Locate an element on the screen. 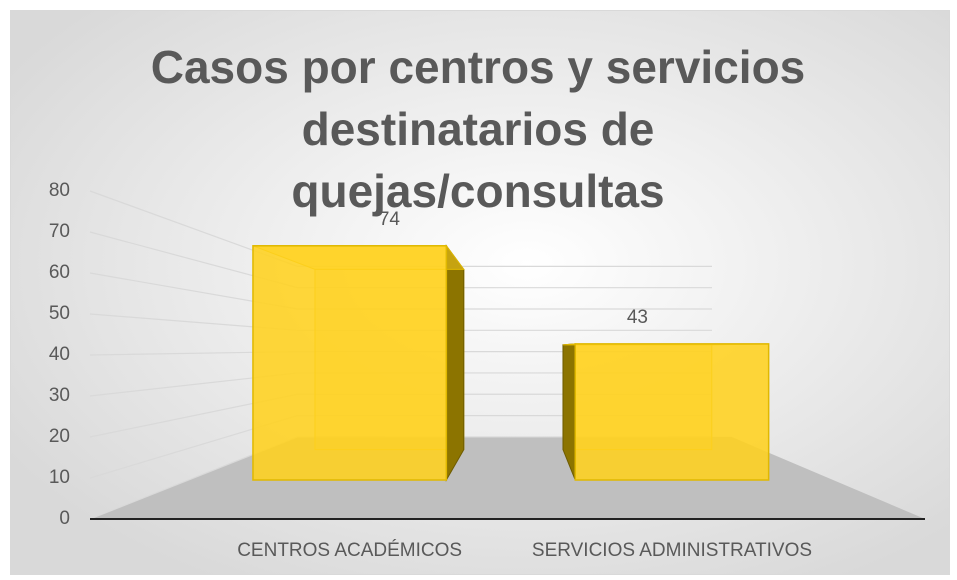  y-tick-label: 50 is located at coordinates (59, 313).